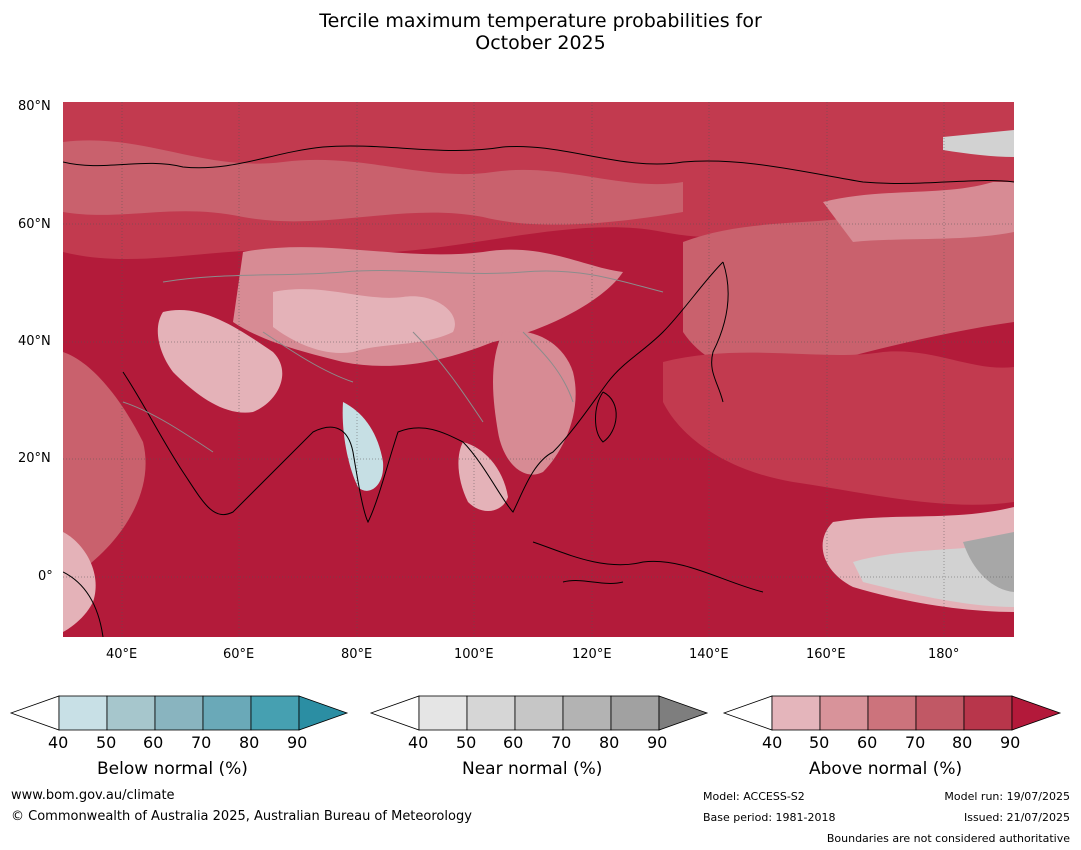 This screenshot has height=850, width=1081. What do you see at coordinates (886, 769) in the screenshot?
I see `colorbar-above-normal-title: Above normal (%)` at bounding box center [886, 769].